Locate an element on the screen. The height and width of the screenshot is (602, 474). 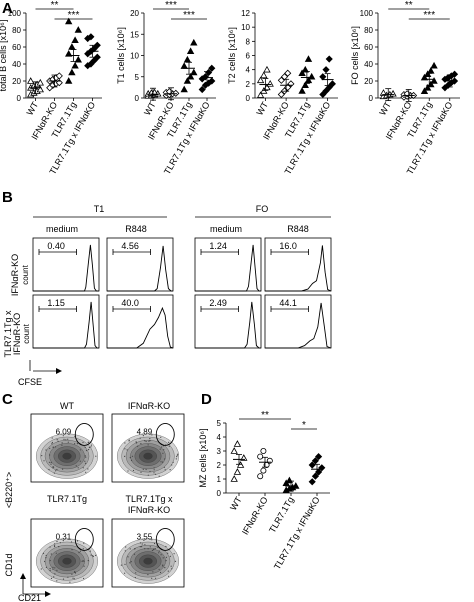
y-tick-label: 0 is located at coordinates (19, 98).